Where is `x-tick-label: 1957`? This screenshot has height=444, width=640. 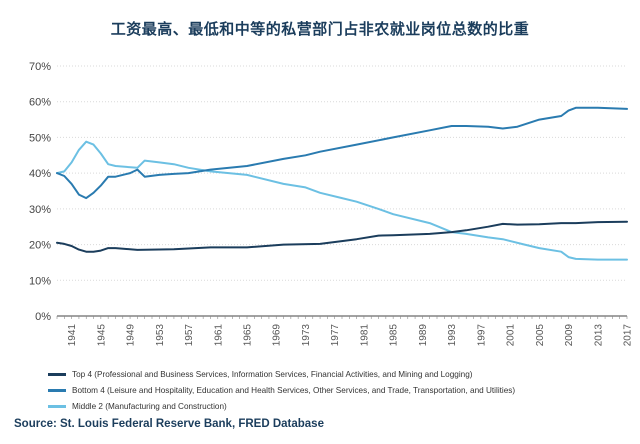
x-tick-label: 1957 is located at coordinates (189, 335).